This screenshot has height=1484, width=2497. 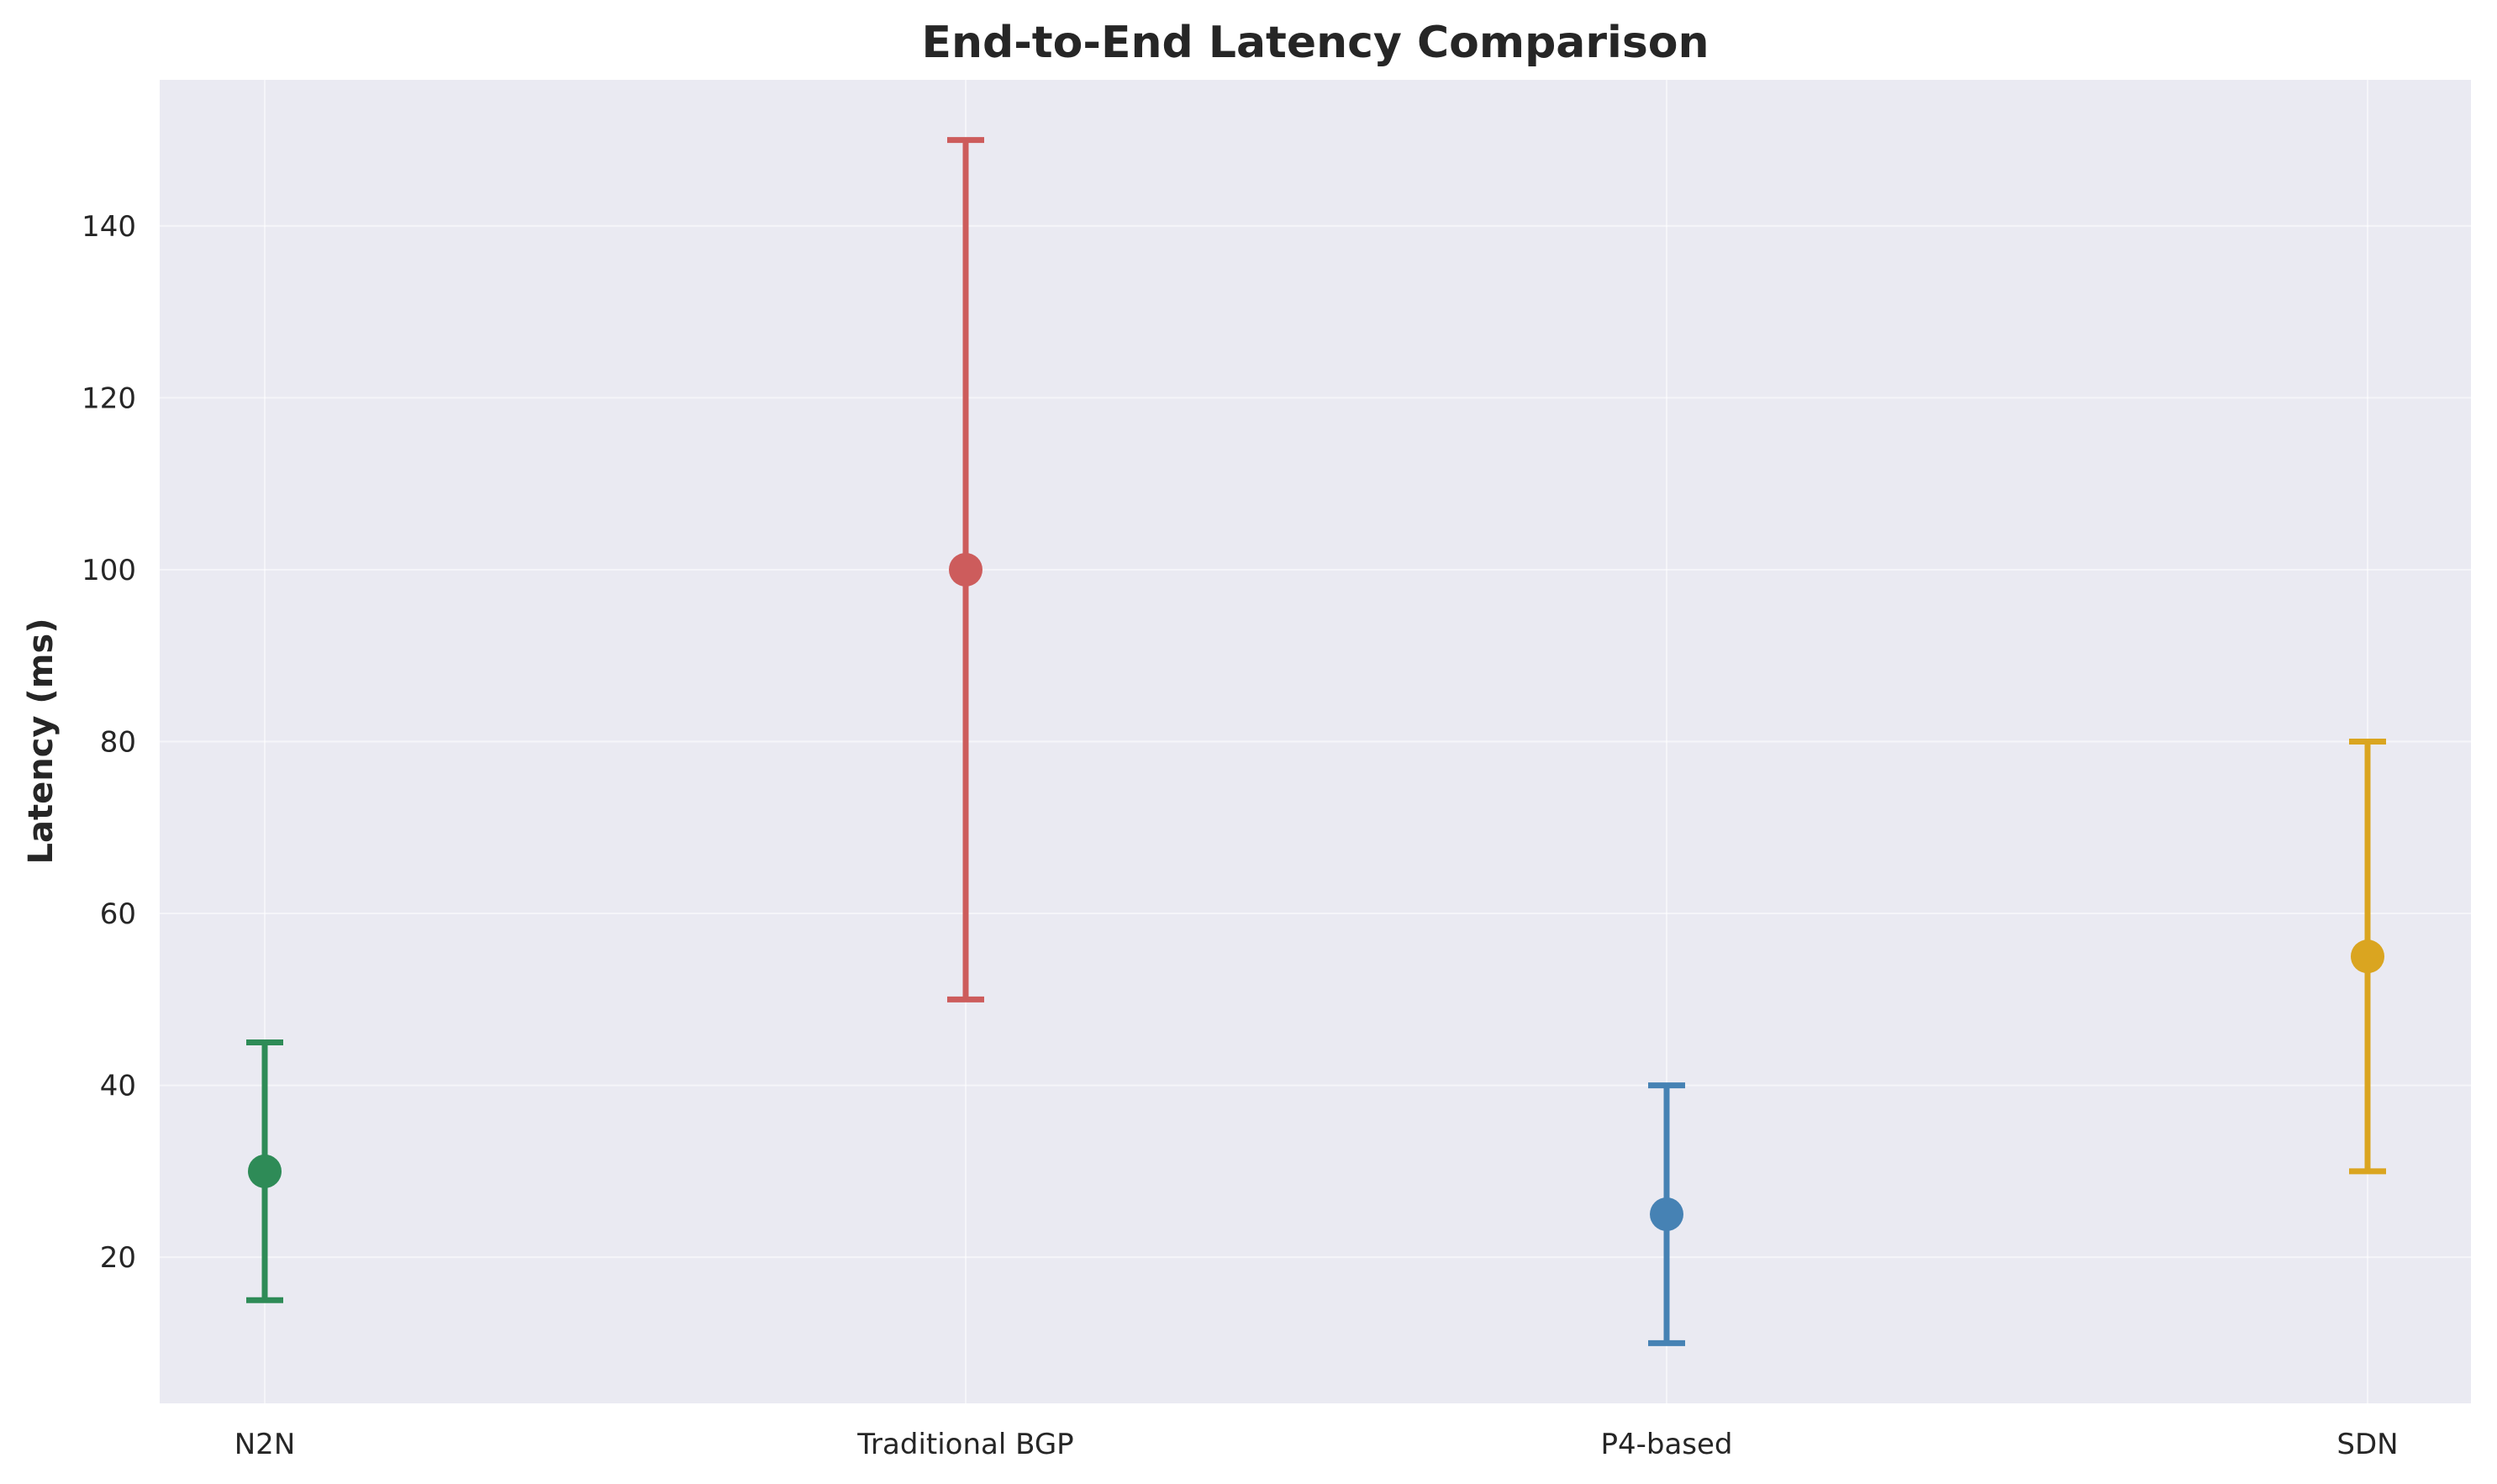 I want to click on y-tick-label: 100, so click(x=109, y=570).